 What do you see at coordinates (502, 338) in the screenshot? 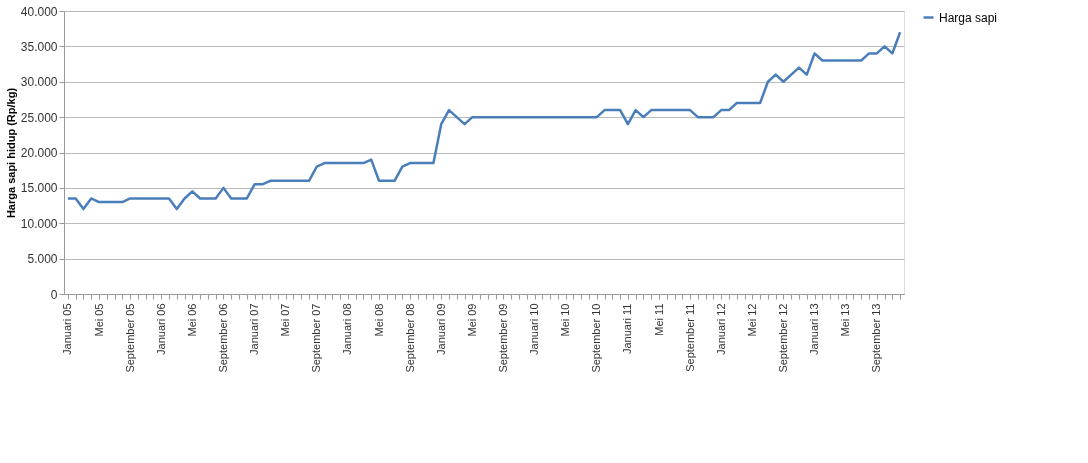
I see `x-tick-label: September 09` at bounding box center [502, 338].